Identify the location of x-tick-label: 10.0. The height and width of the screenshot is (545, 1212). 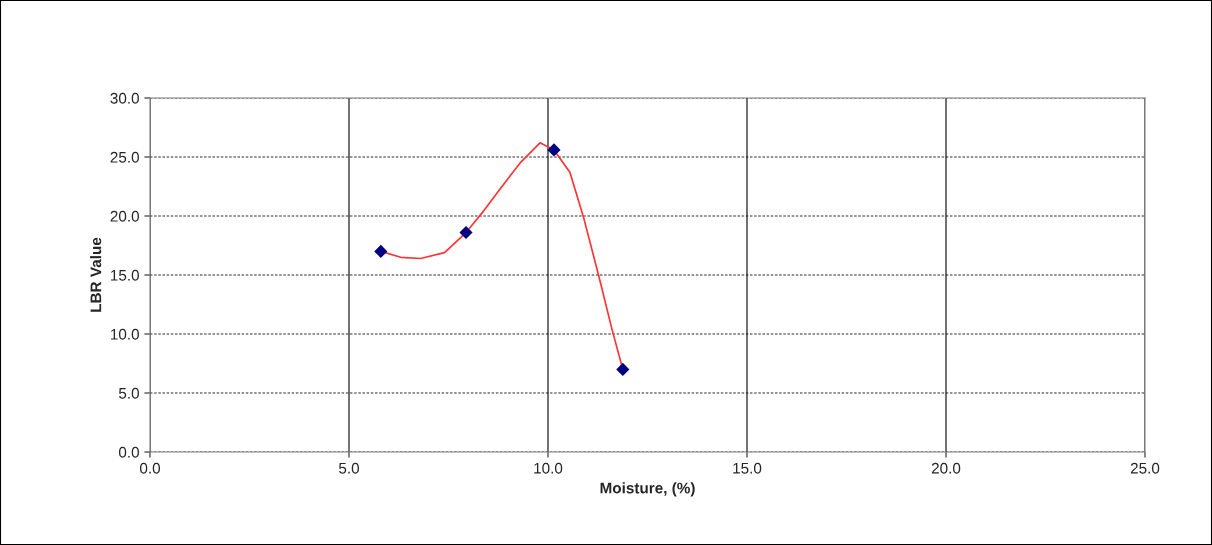
(548, 468).